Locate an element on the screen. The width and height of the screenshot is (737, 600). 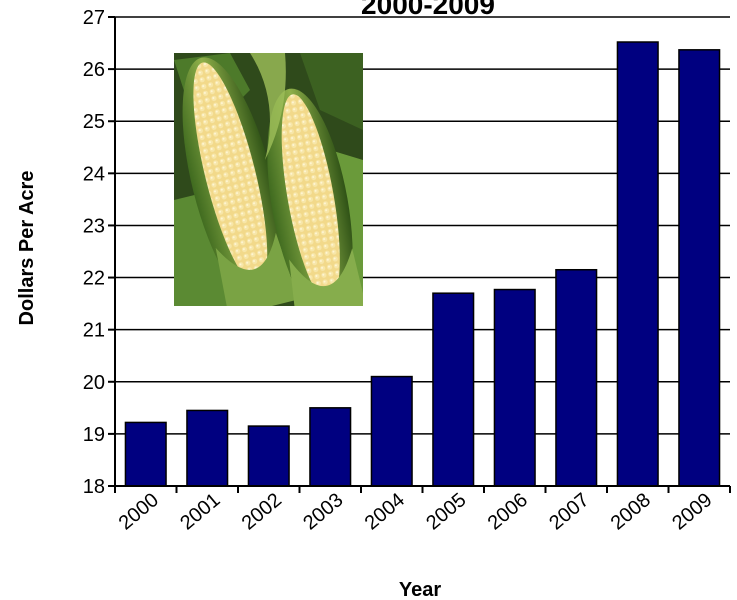
x-tick-label: 2009 is located at coordinates (692, 511).